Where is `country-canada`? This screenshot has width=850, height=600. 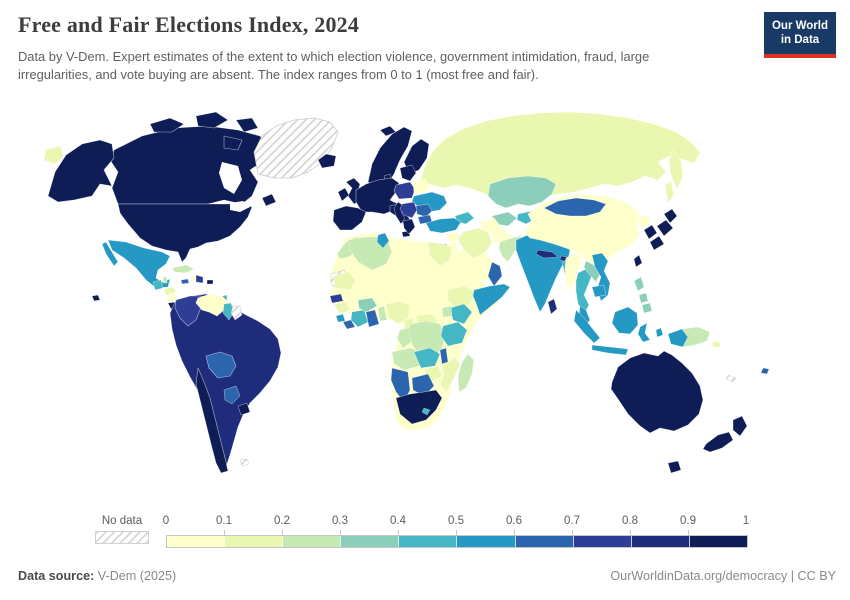 country-canada is located at coordinates (190, 165).